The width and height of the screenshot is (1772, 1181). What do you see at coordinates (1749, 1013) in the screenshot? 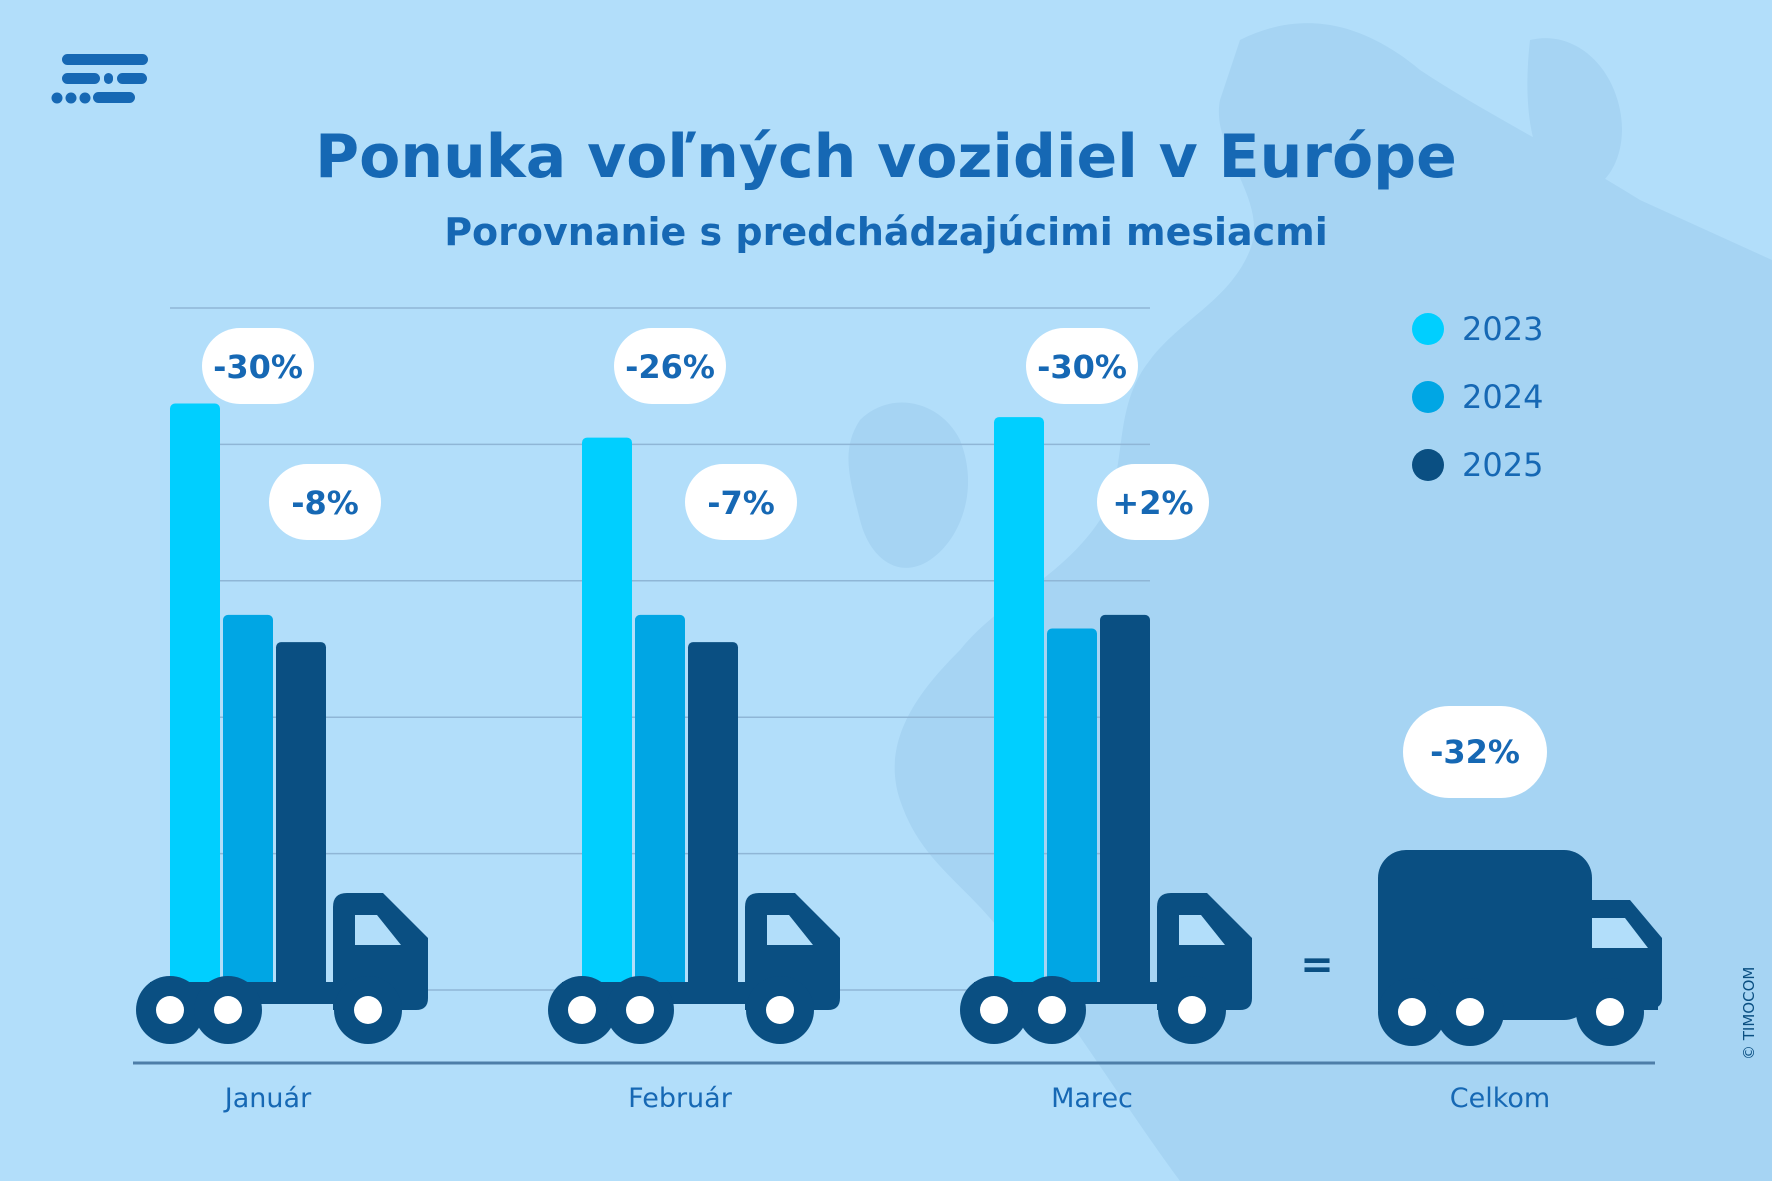
I see `copyright-text: © TIMOCOM` at bounding box center [1749, 1013].